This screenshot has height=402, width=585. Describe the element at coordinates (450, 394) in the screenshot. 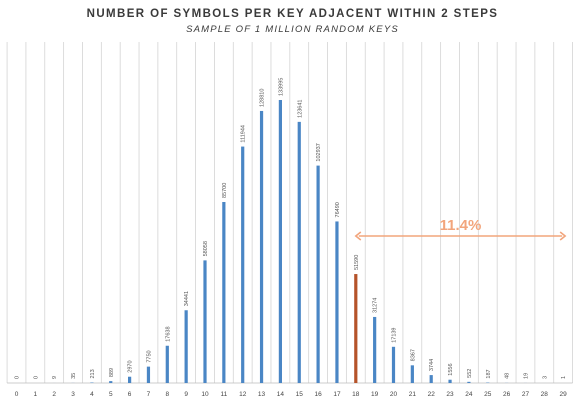

I see `tick-label-23: 23` at that location.